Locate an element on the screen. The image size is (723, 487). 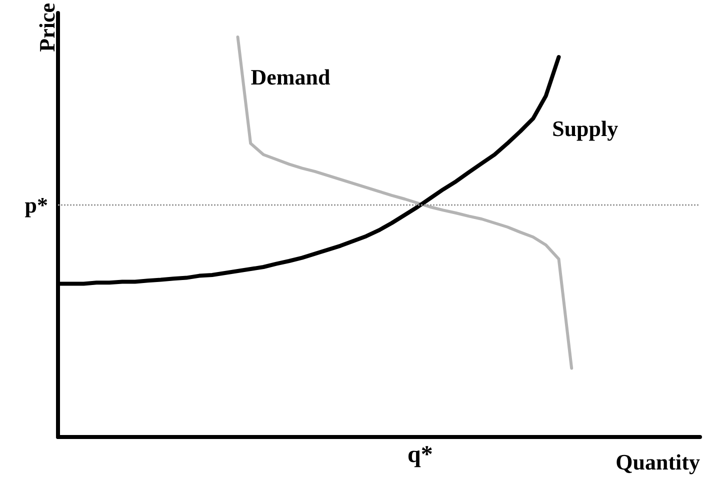
series-label: Supply is located at coordinates (585, 129).